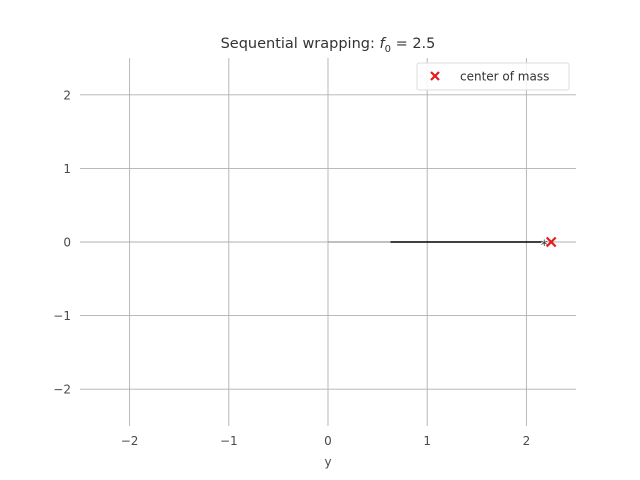  I want to click on y-tick-label: −2, so click(62, 390).